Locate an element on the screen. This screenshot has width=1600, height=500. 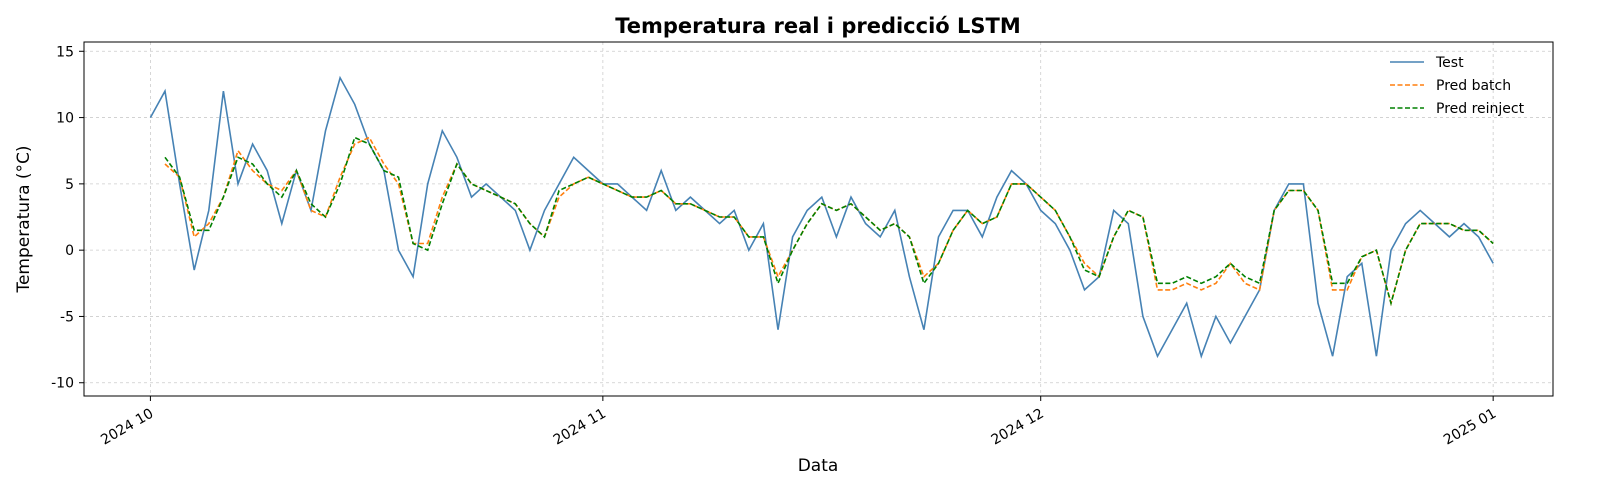
x-tick-label: 2024 11 is located at coordinates (580, 427).